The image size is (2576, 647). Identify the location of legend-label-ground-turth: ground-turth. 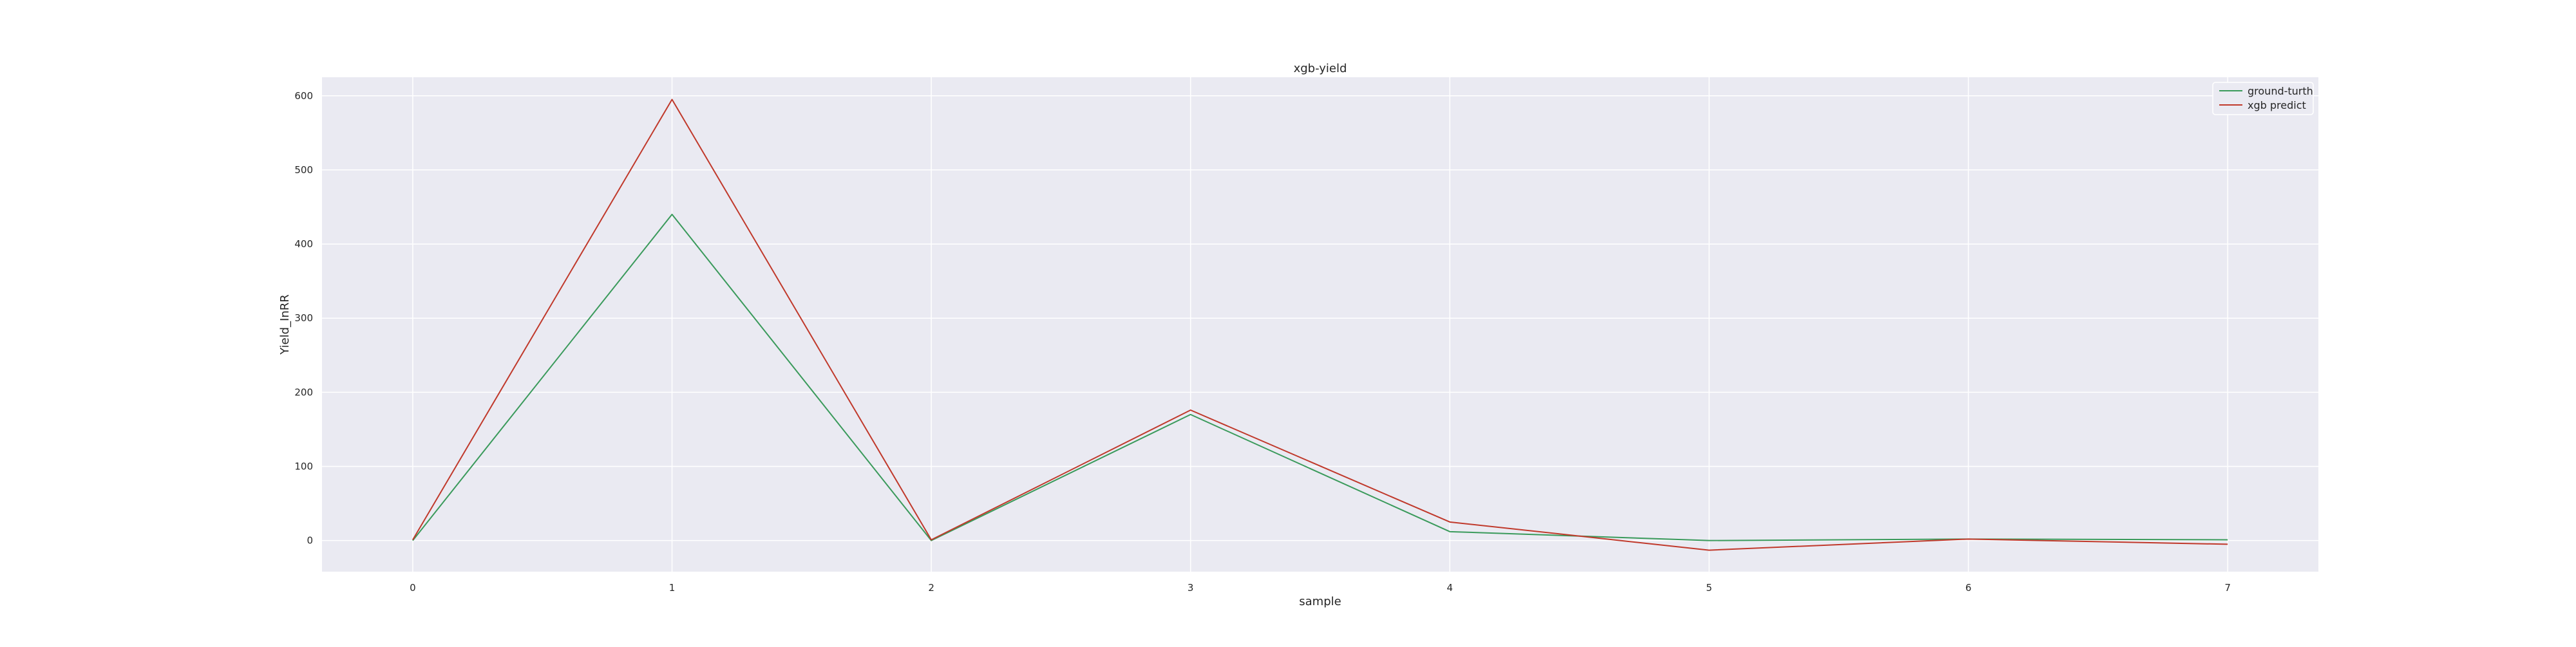
(2280, 91).